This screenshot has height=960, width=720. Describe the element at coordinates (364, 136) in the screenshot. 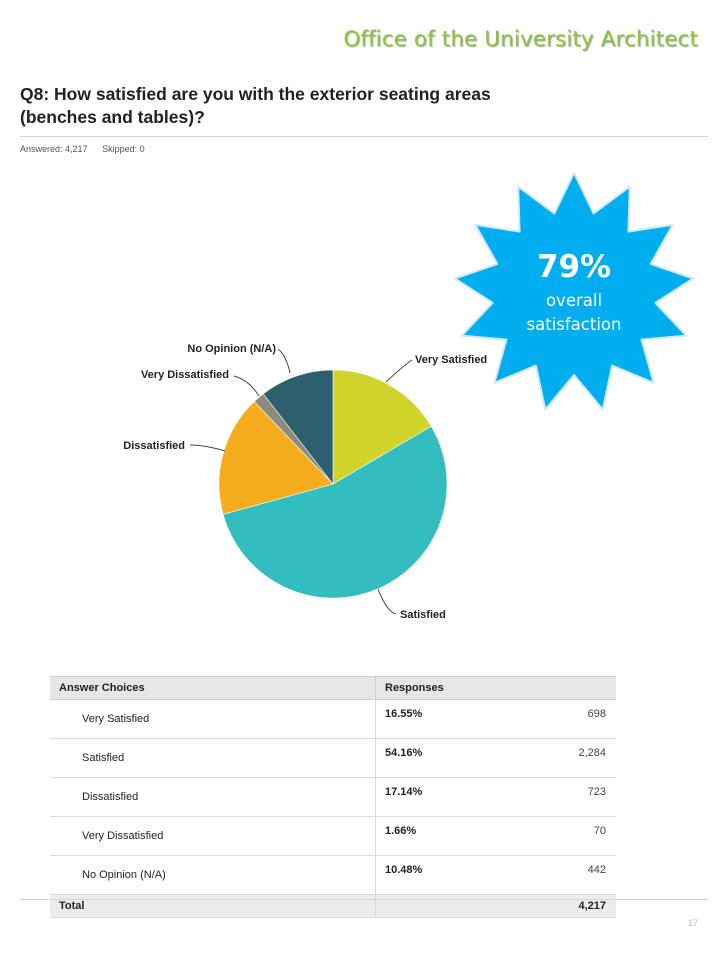

I see `question-divider` at that location.